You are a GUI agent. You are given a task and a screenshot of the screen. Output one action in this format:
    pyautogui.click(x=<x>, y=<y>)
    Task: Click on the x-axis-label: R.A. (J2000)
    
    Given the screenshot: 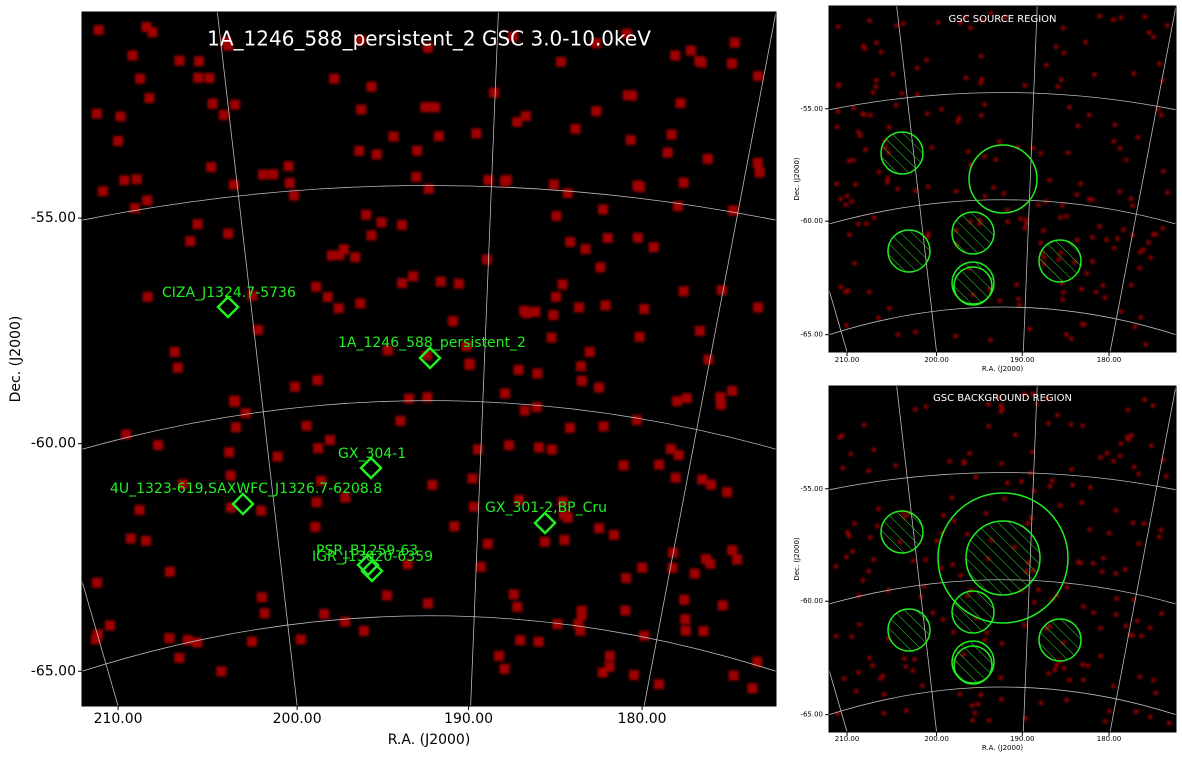 What is the action you would take?
    pyautogui.click(x=429, y=740)
    